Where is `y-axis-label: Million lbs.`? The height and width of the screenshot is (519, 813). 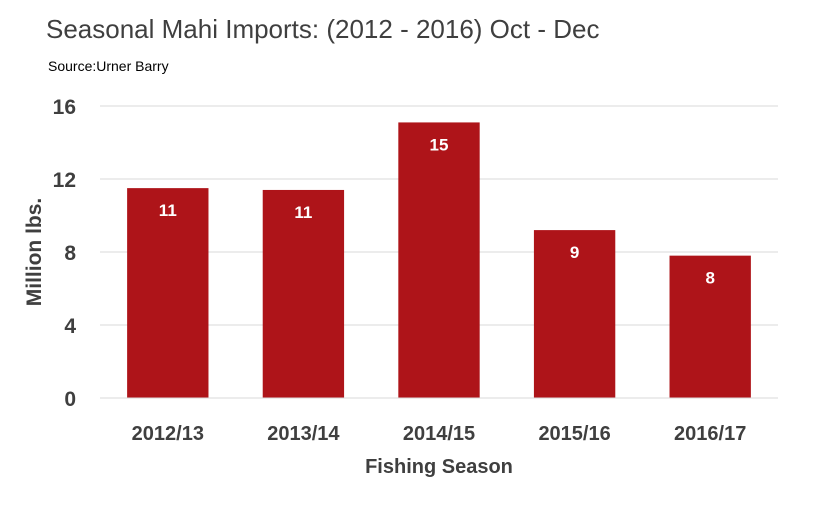 y-axis-label: Million lbs. is located at coordinates (34, 252).